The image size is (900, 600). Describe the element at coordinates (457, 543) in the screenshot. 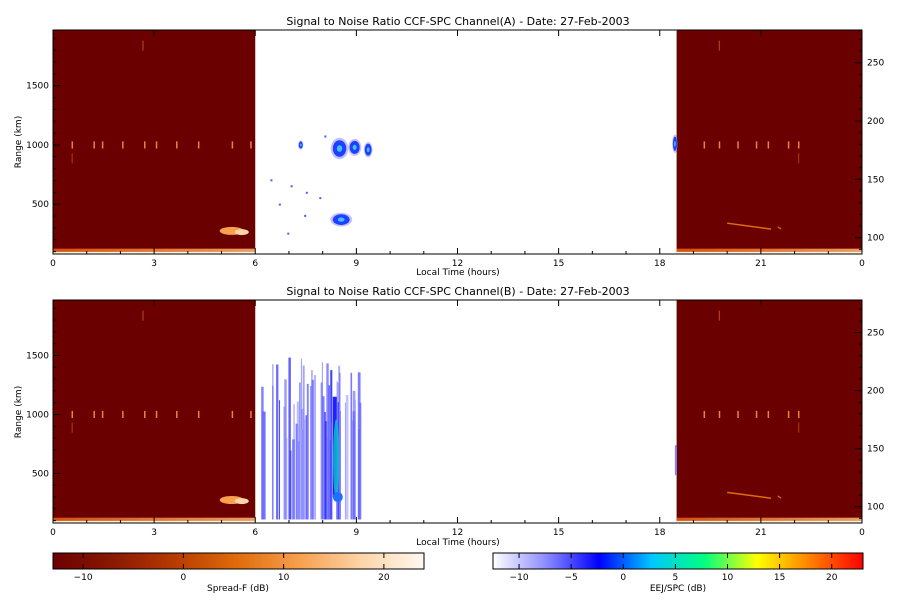

I see `x-axis-label-b: Local Time (hours)` at that location.